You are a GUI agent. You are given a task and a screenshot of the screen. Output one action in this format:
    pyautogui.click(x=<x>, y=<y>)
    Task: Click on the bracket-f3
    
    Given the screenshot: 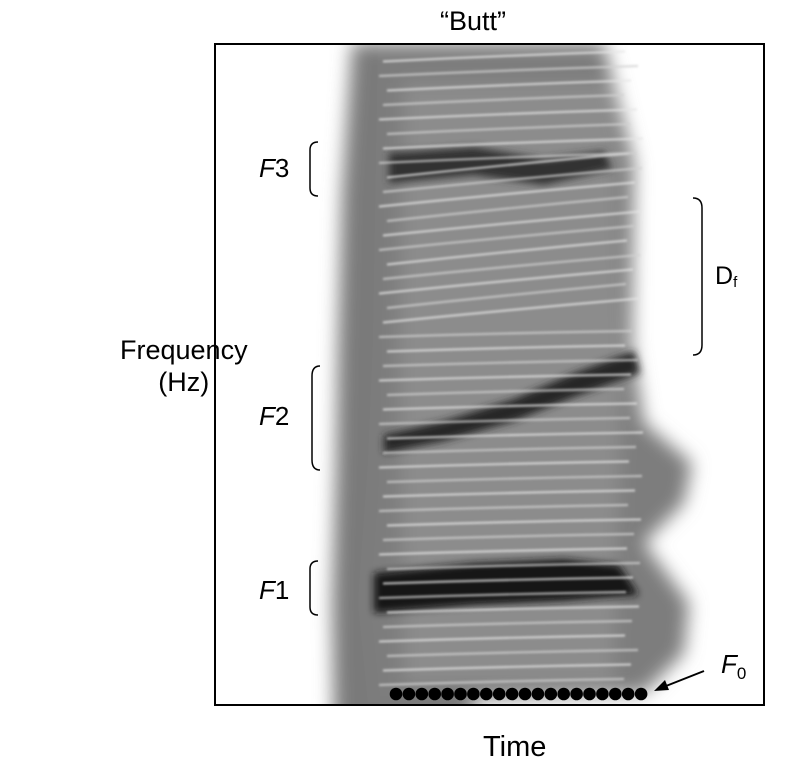 What is the action you would take?
    pyautogui.click(x=314, y=169)
    